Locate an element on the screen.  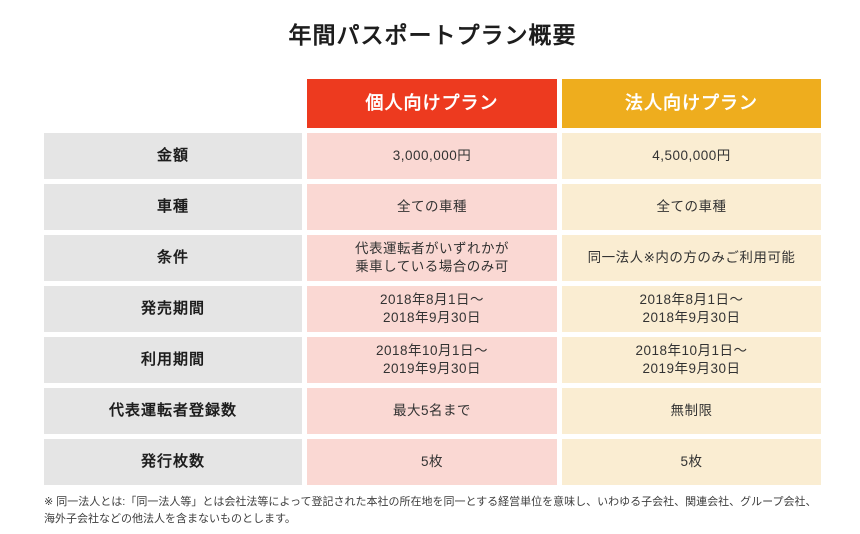
row-header-issued-cards: 発行枚数 is located at coordinates (173, 462).